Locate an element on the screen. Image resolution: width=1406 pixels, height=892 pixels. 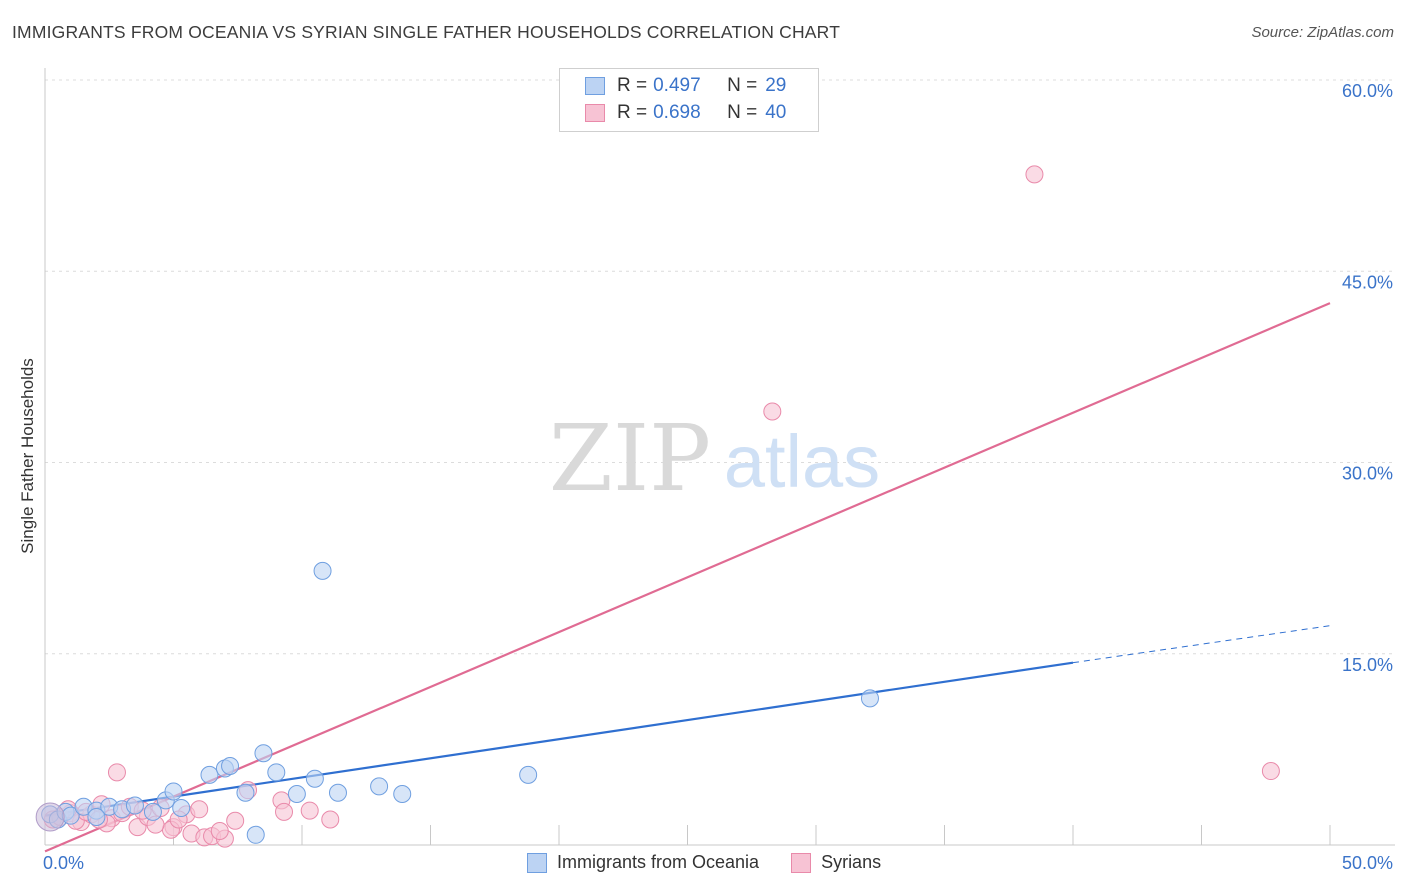
source-label: Source: ZipAtlas.com is located at coordinates (1322, 32).